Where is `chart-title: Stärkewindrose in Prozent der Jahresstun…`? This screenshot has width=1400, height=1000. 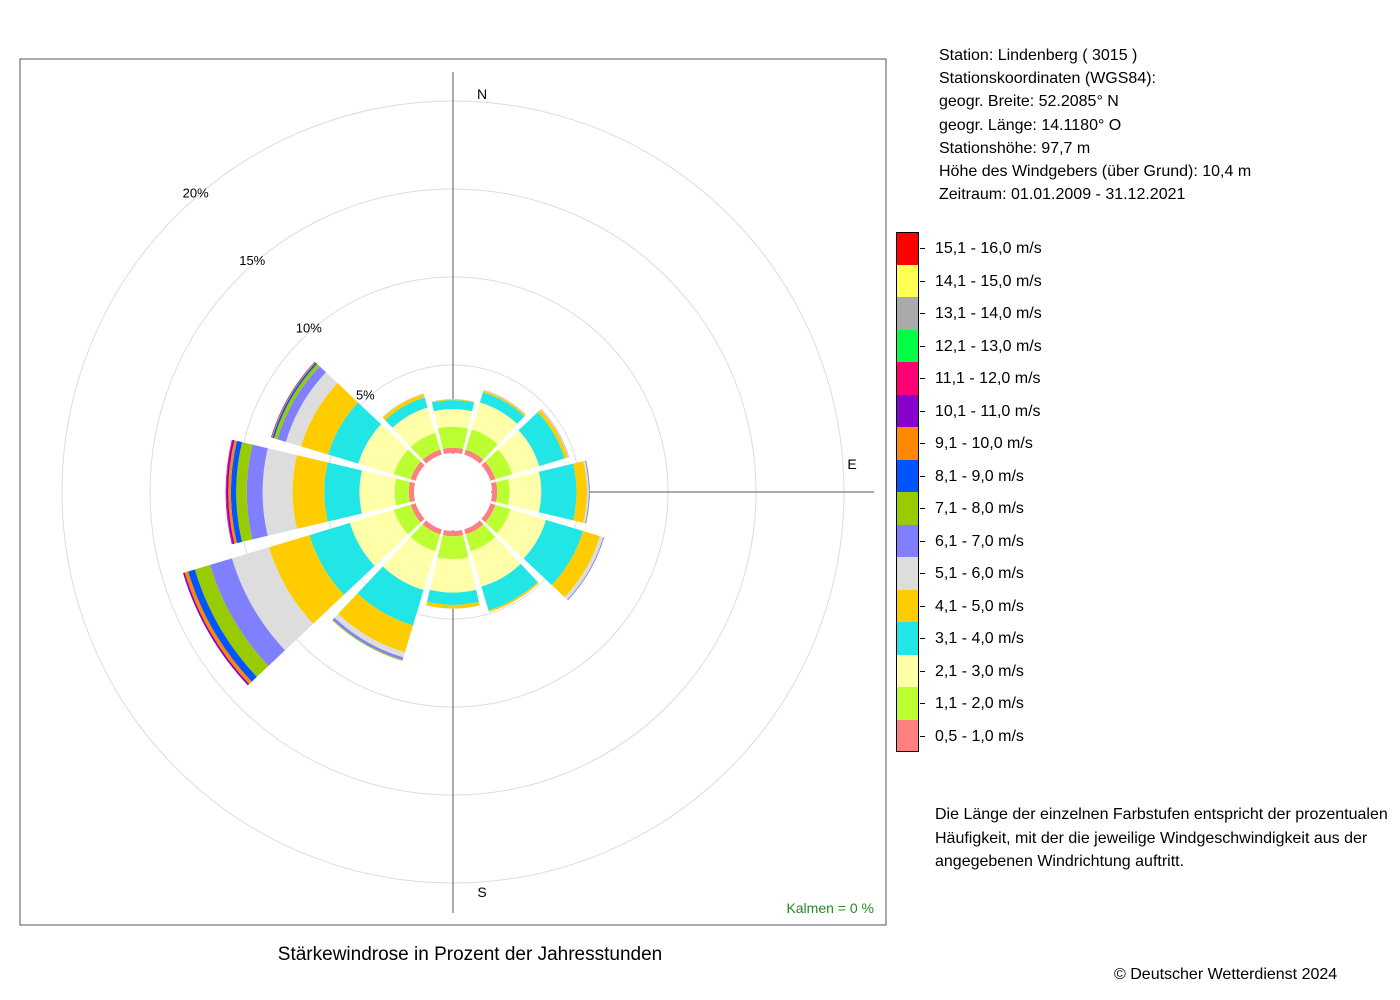 chart-title: Stärkewindrose in Prozent der Jahresstun… is located at coordinates (470, 954).